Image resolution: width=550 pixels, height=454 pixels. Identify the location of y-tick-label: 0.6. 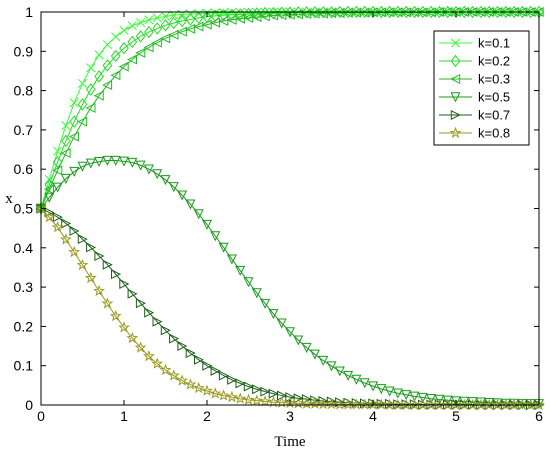
(24, 169).